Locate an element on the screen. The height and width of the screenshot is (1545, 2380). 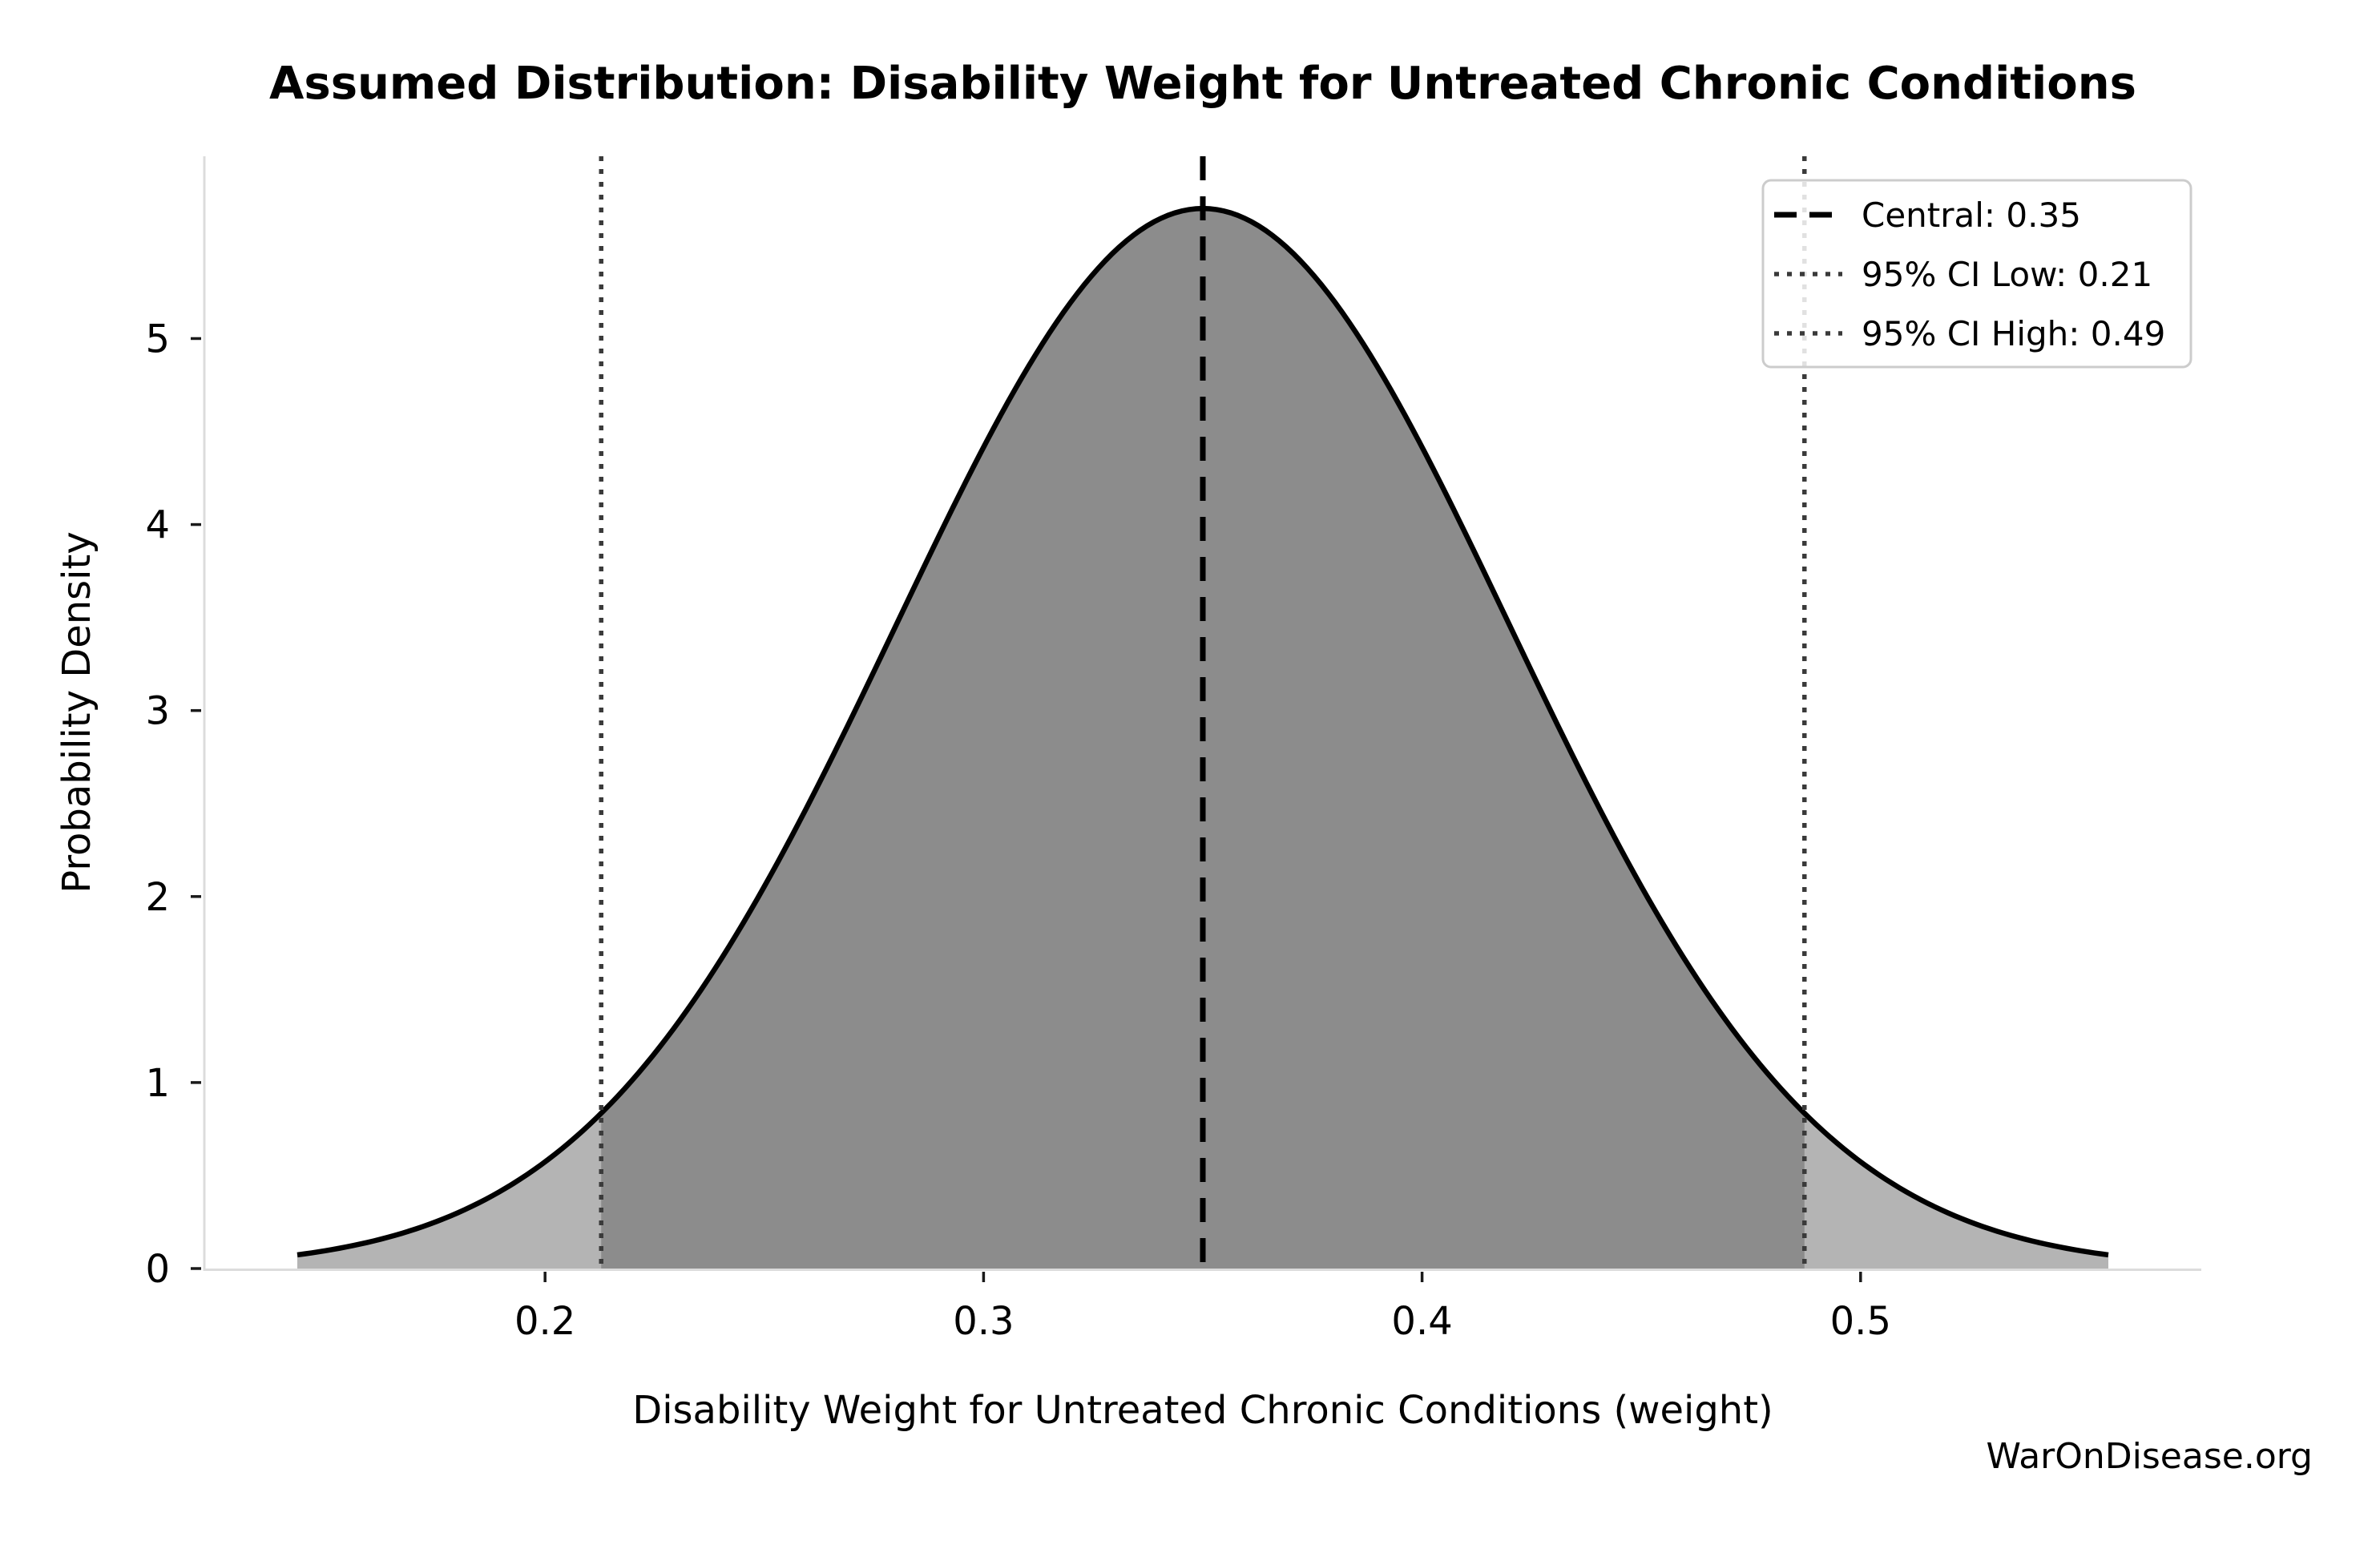
y-tick-label: 0 is located at coordinates (157, 1269).